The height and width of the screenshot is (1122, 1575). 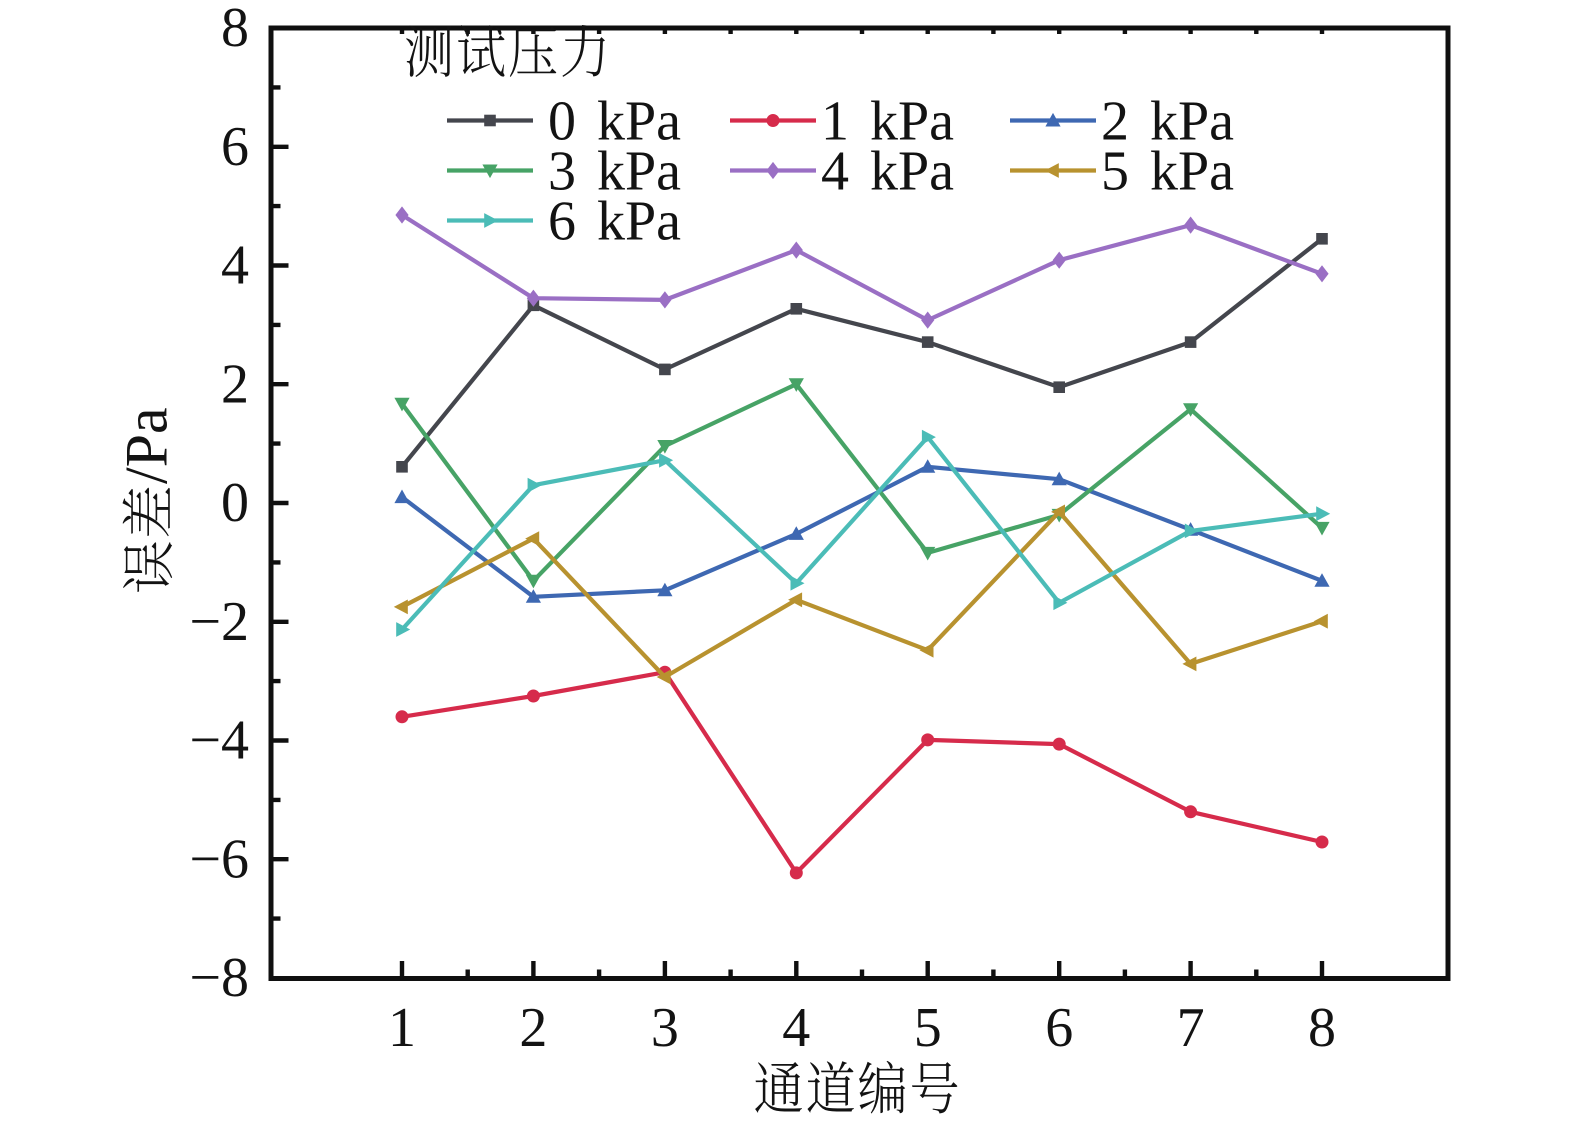 What do you see at coordinates (887, 122) in the screenshot?
I see `svg-text: 1 kPa` at bounding box center [887, 122].